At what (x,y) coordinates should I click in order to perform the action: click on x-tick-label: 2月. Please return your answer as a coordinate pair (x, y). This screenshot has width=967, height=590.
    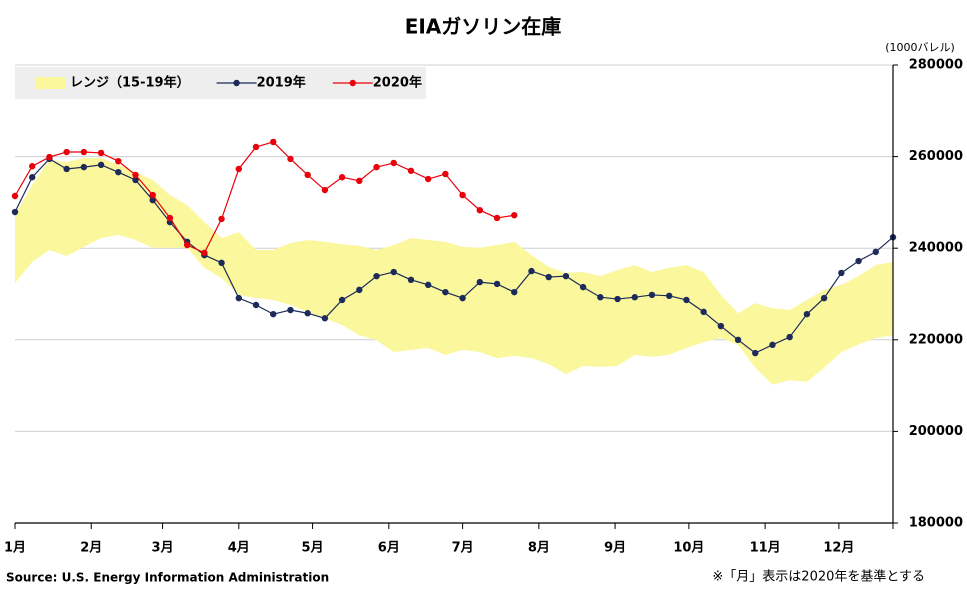
    Looking at the image, I should click on (91, 548).